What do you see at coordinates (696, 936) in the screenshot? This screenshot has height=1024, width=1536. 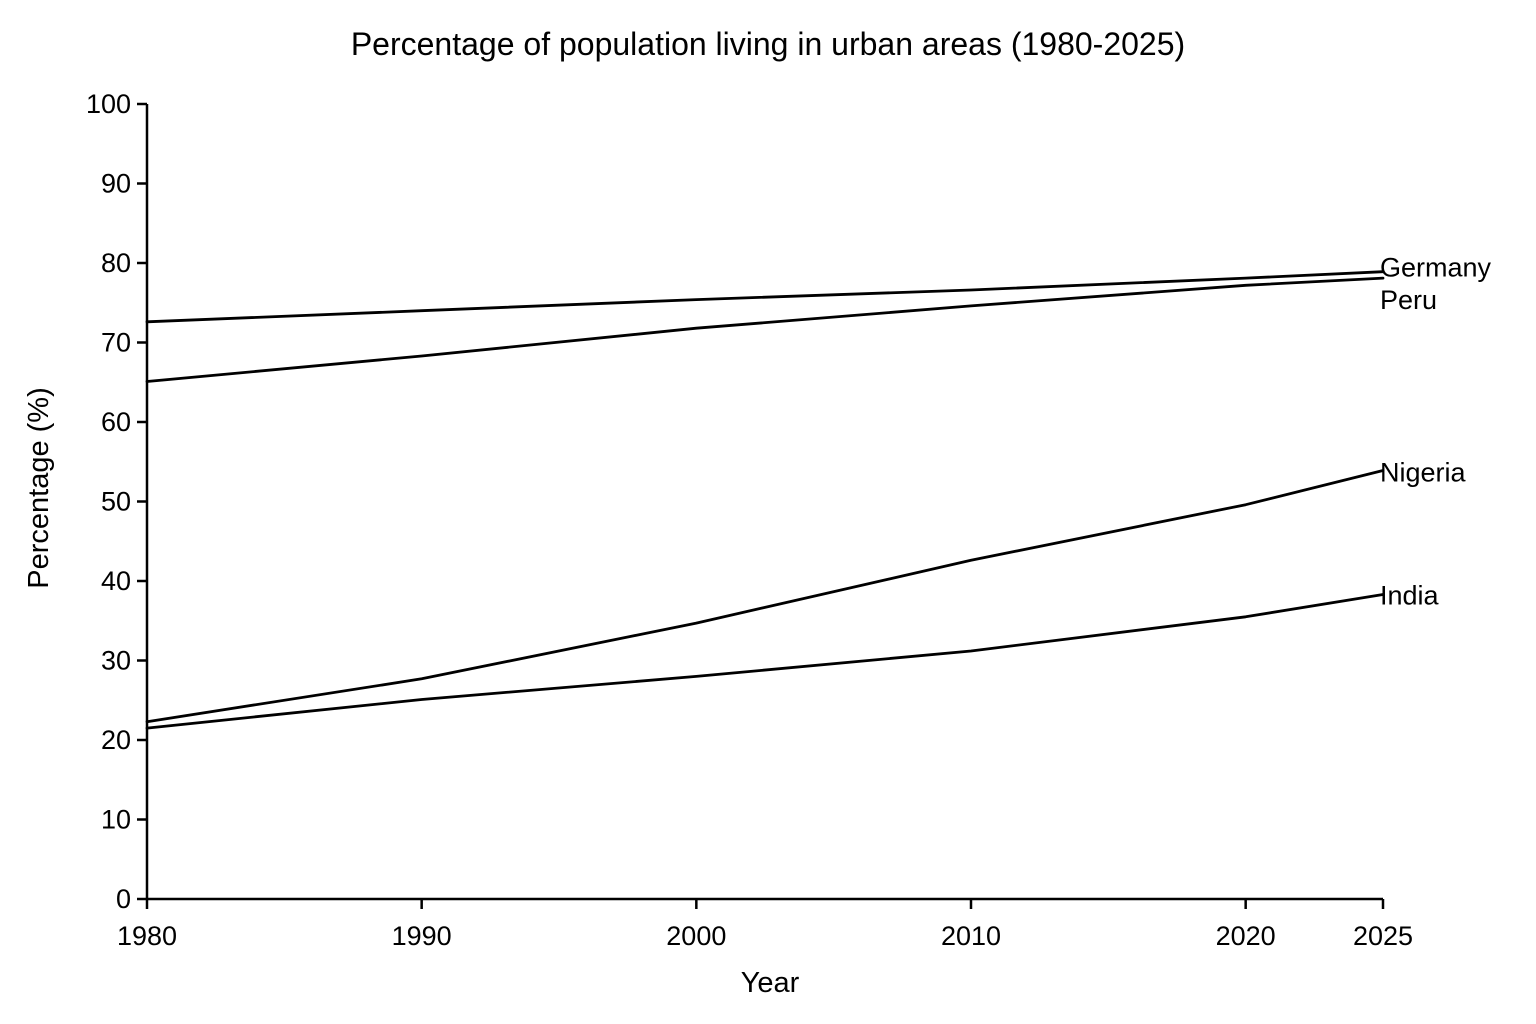 I see `x-tick-label: 2000` at bounding box center [696, 936].